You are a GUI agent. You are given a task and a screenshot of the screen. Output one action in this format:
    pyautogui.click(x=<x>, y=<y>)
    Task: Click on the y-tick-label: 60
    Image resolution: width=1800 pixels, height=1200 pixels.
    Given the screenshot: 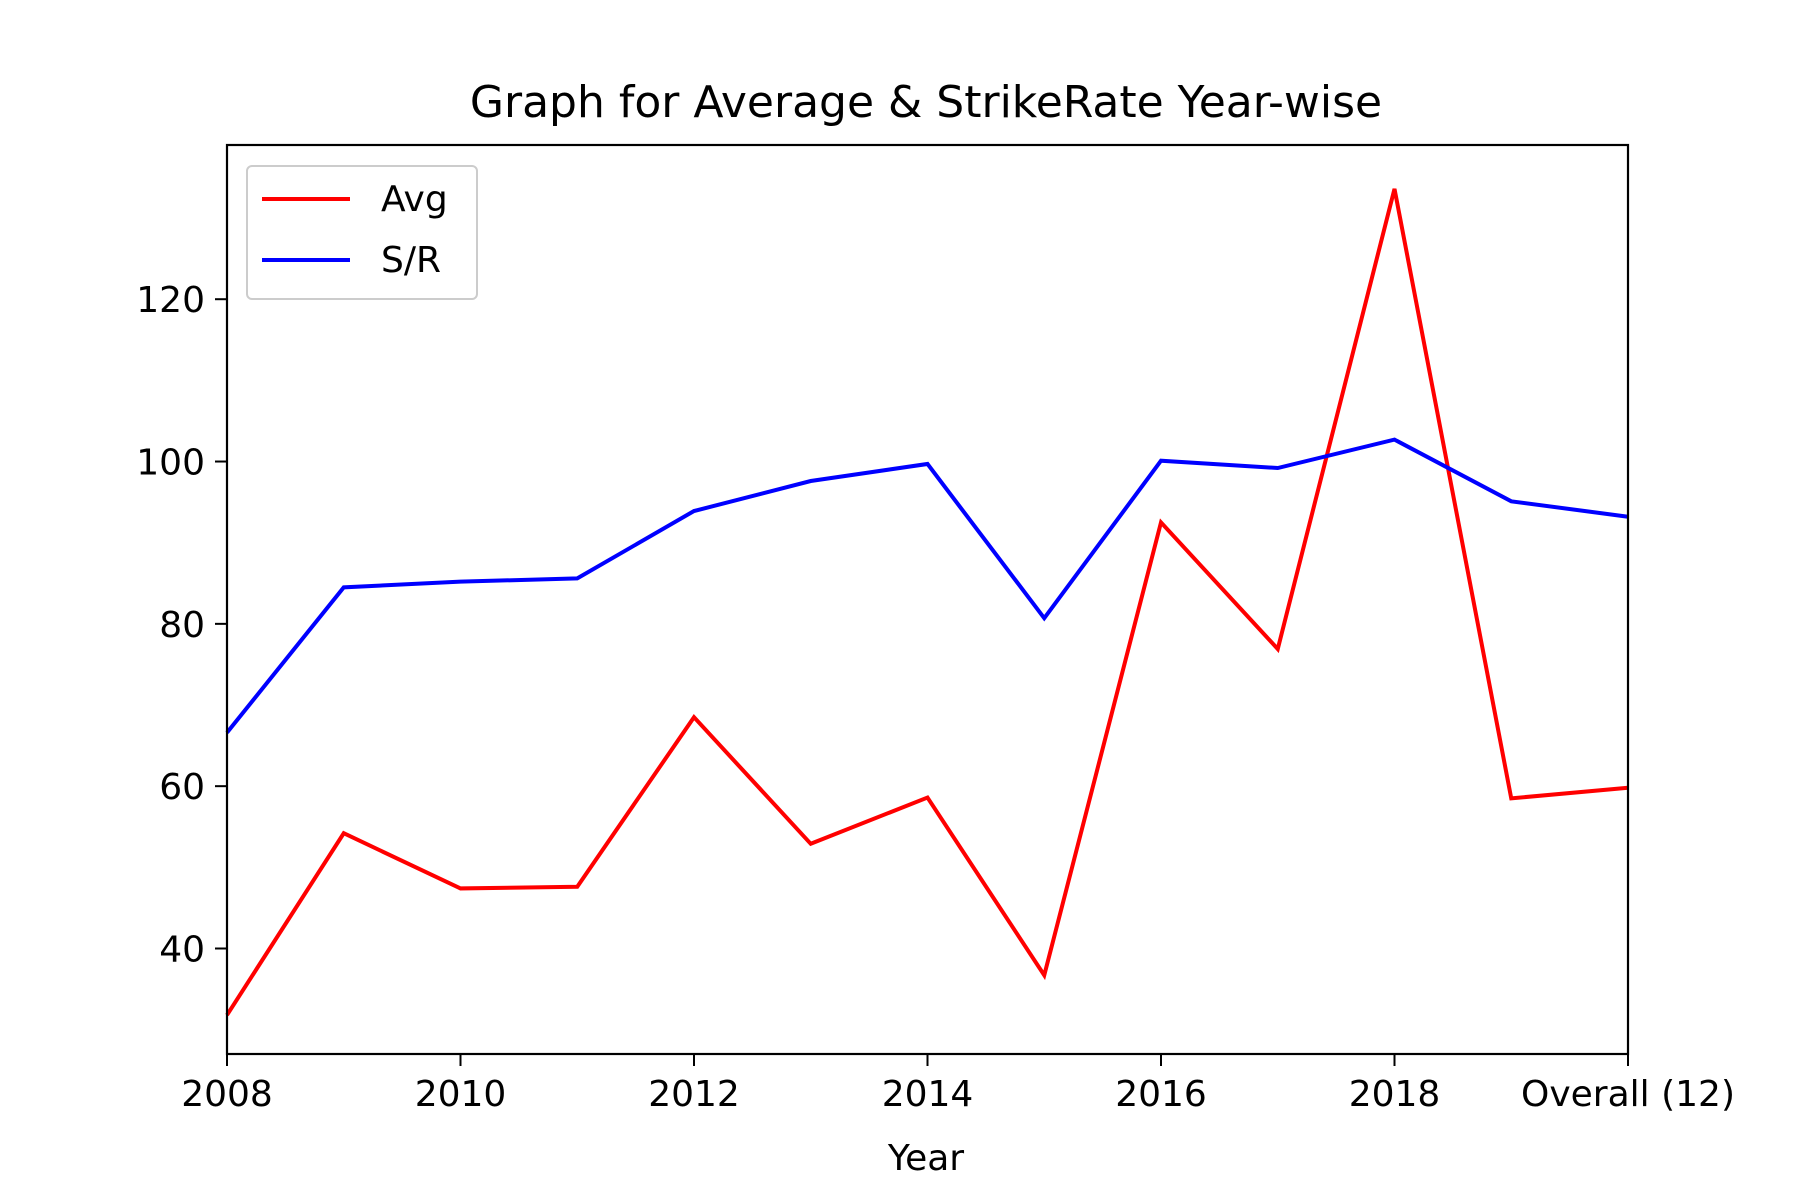 What is the action you would take?
    pyautogui.click(x=182, y=787)
    